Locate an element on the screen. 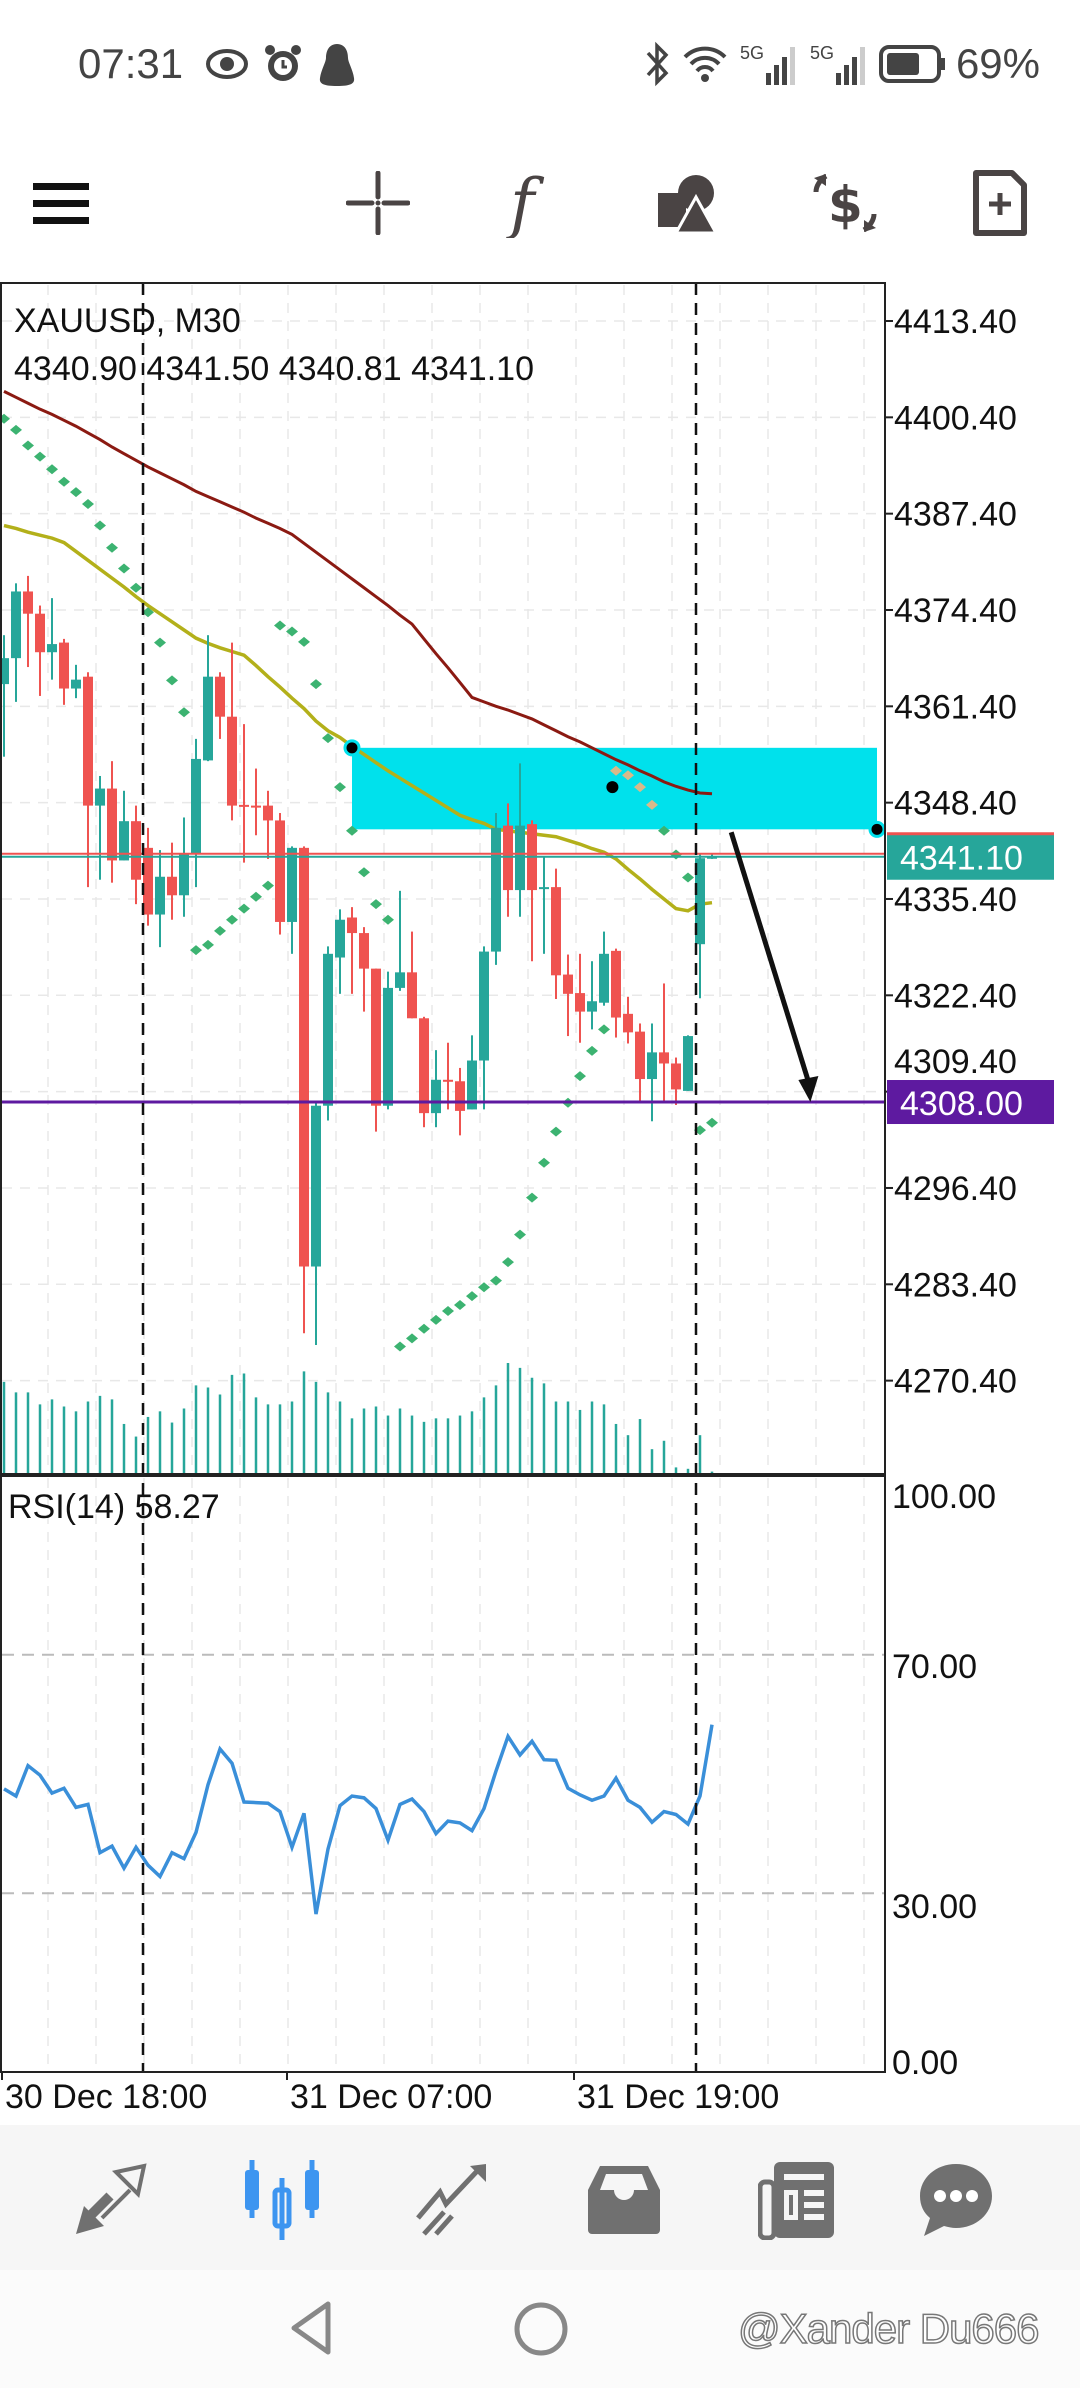 This screenshot has height=2388, width=1080. moving-average-slow-line is located at coordinates (358, 593).